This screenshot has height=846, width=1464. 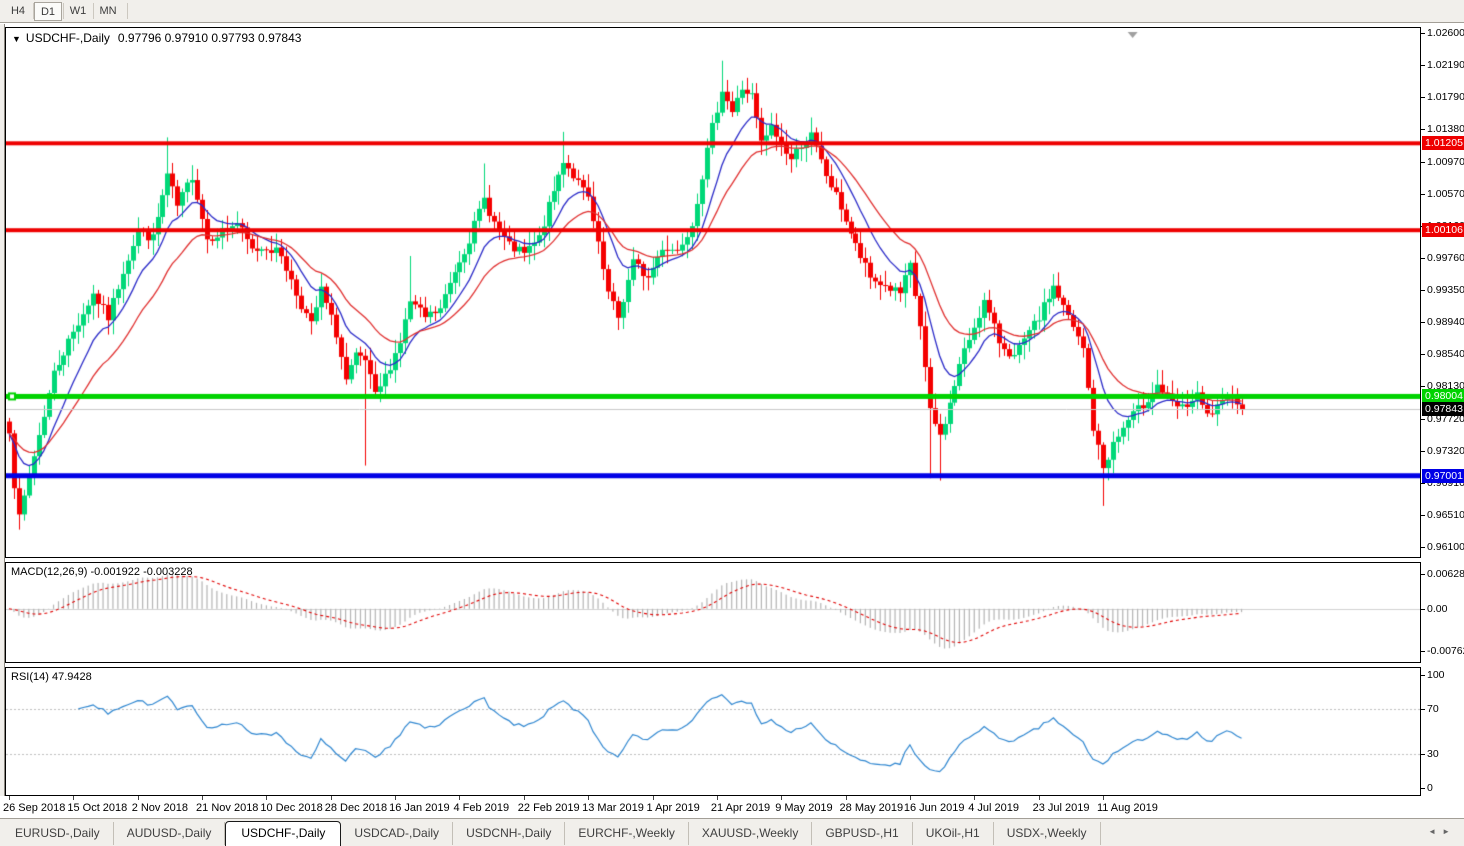 What do you see at coordinates (934, 808) in the screenshot?
I see `date-label: 16 Jun 2019` at bounding box center [934, 808].